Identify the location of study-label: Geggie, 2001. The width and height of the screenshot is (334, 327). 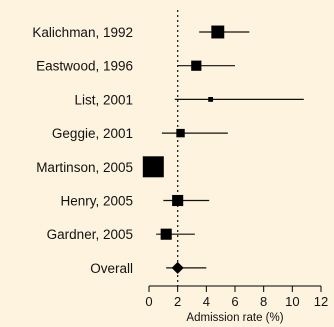
(92, 133).